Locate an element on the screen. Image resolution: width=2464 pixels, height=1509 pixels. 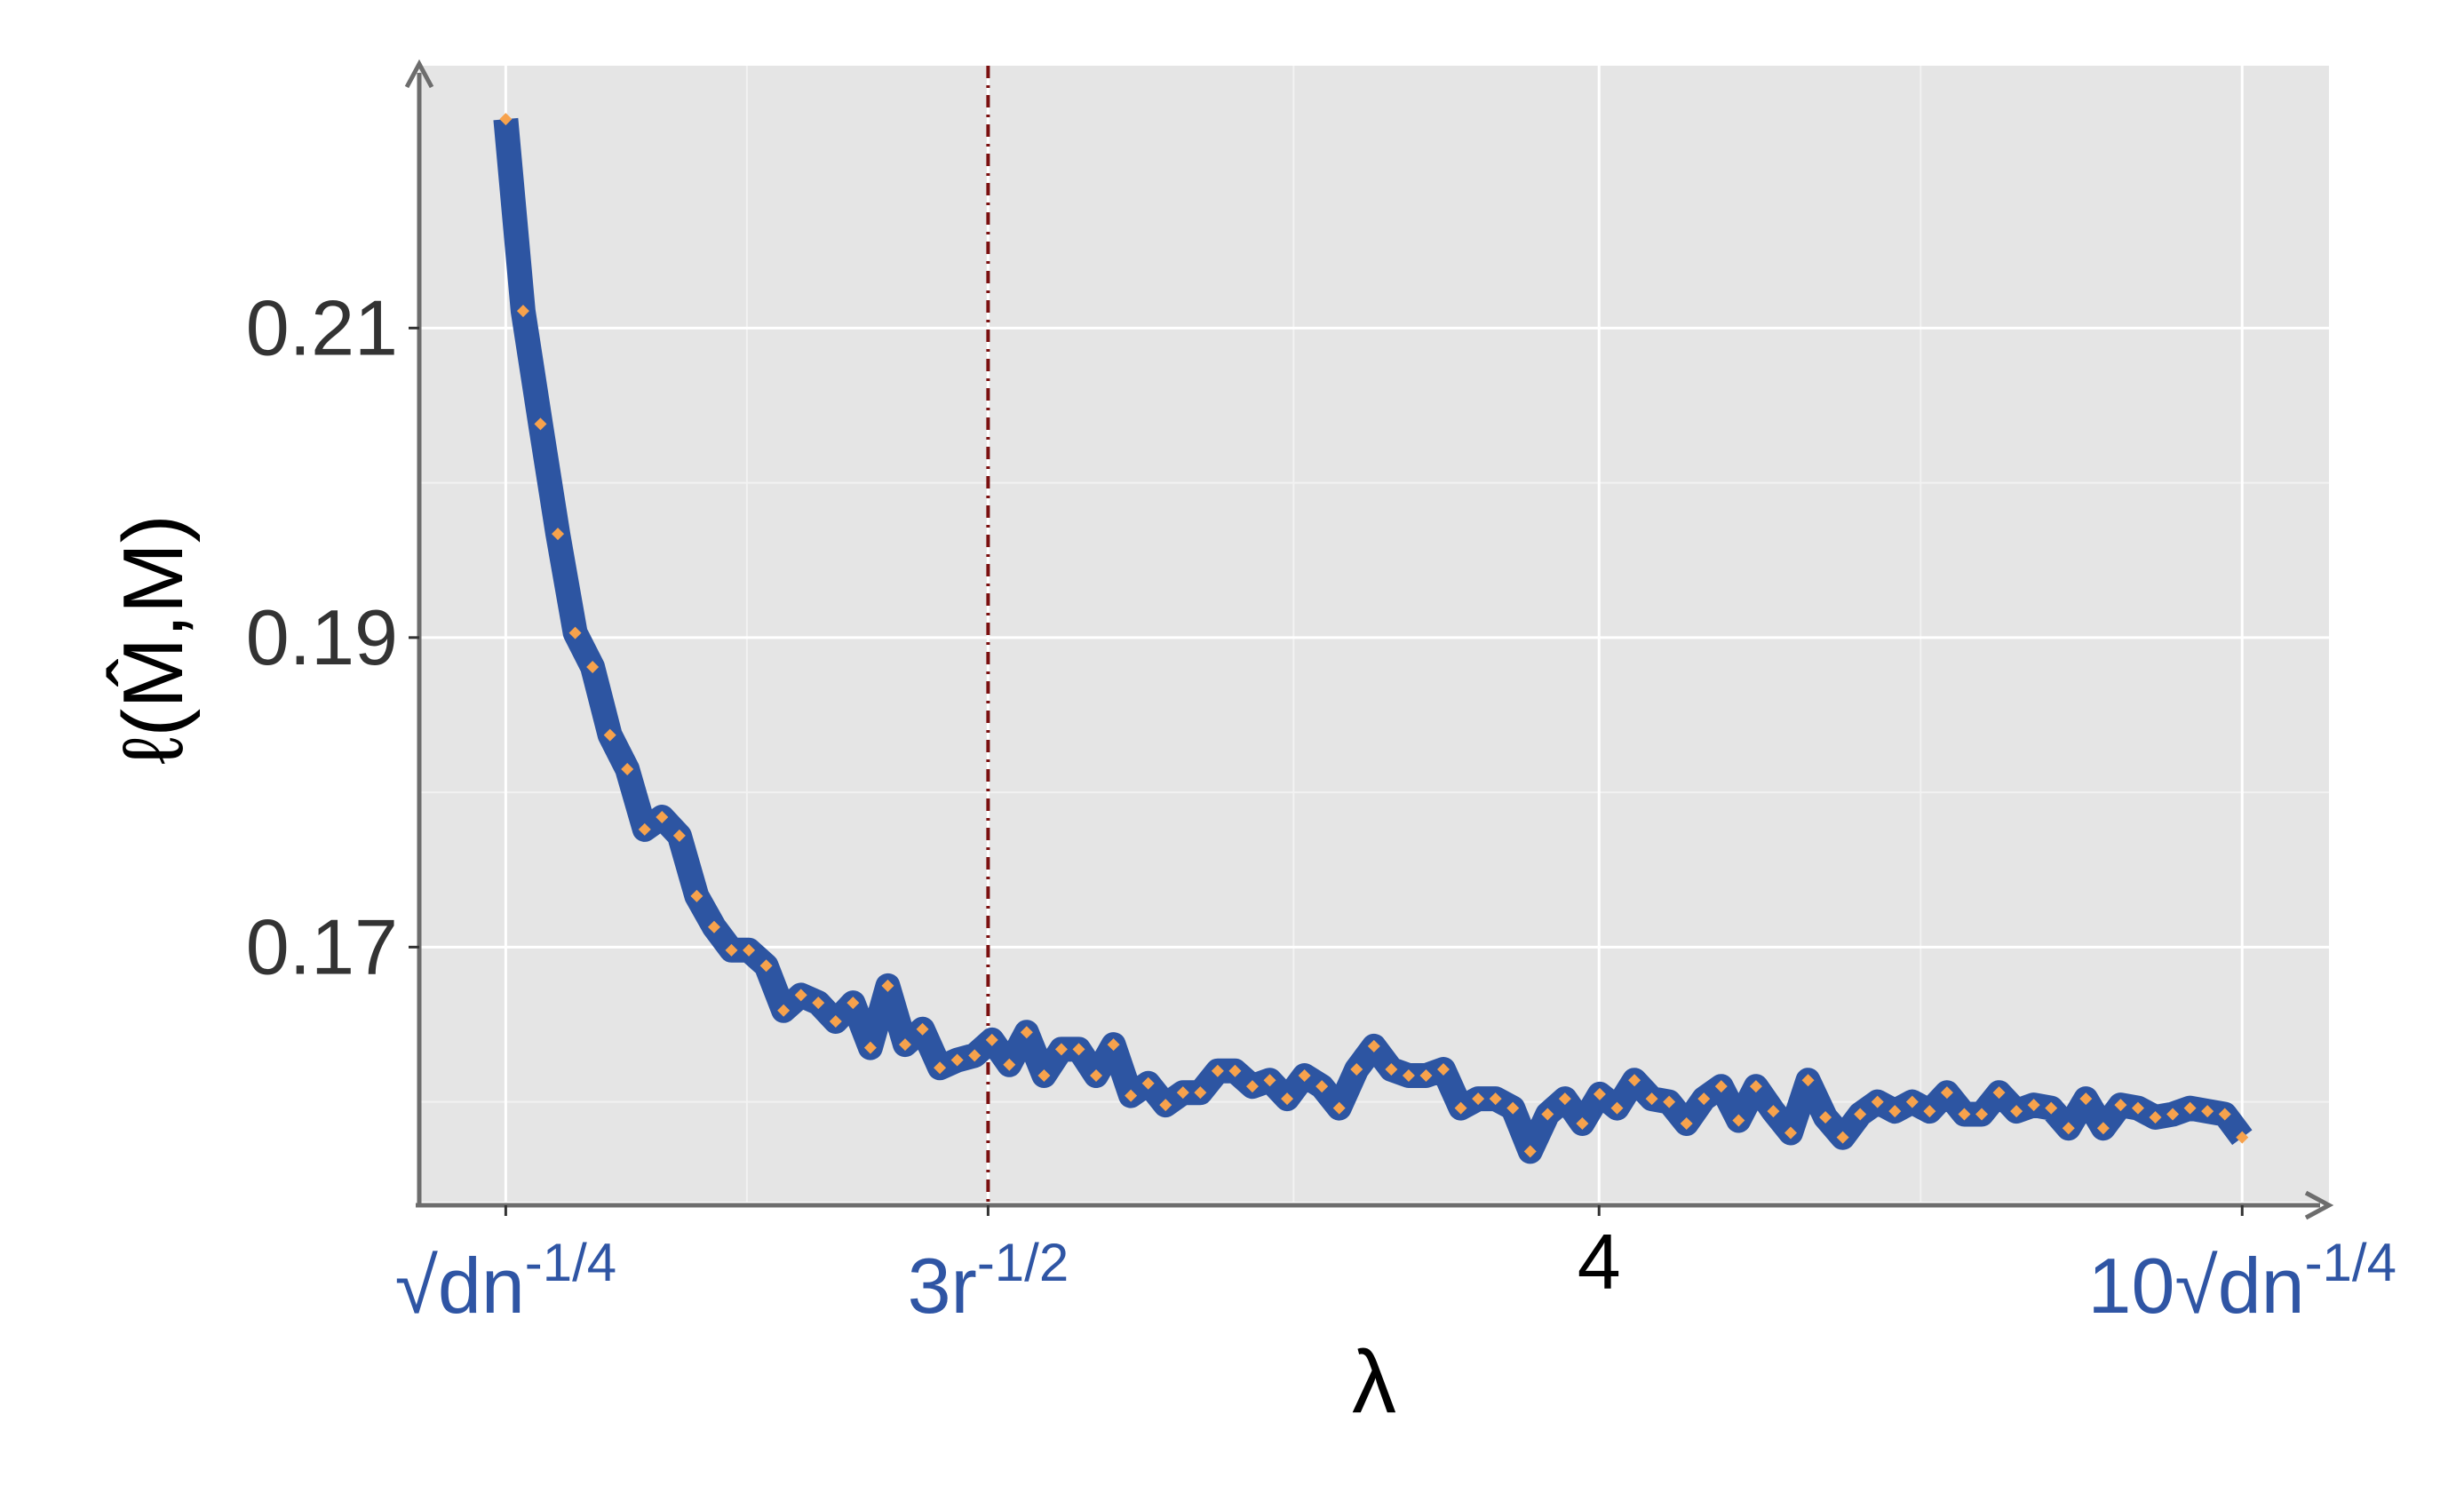
x-tick-label: 3r-1/2 is located at coordinates (988, 1281).